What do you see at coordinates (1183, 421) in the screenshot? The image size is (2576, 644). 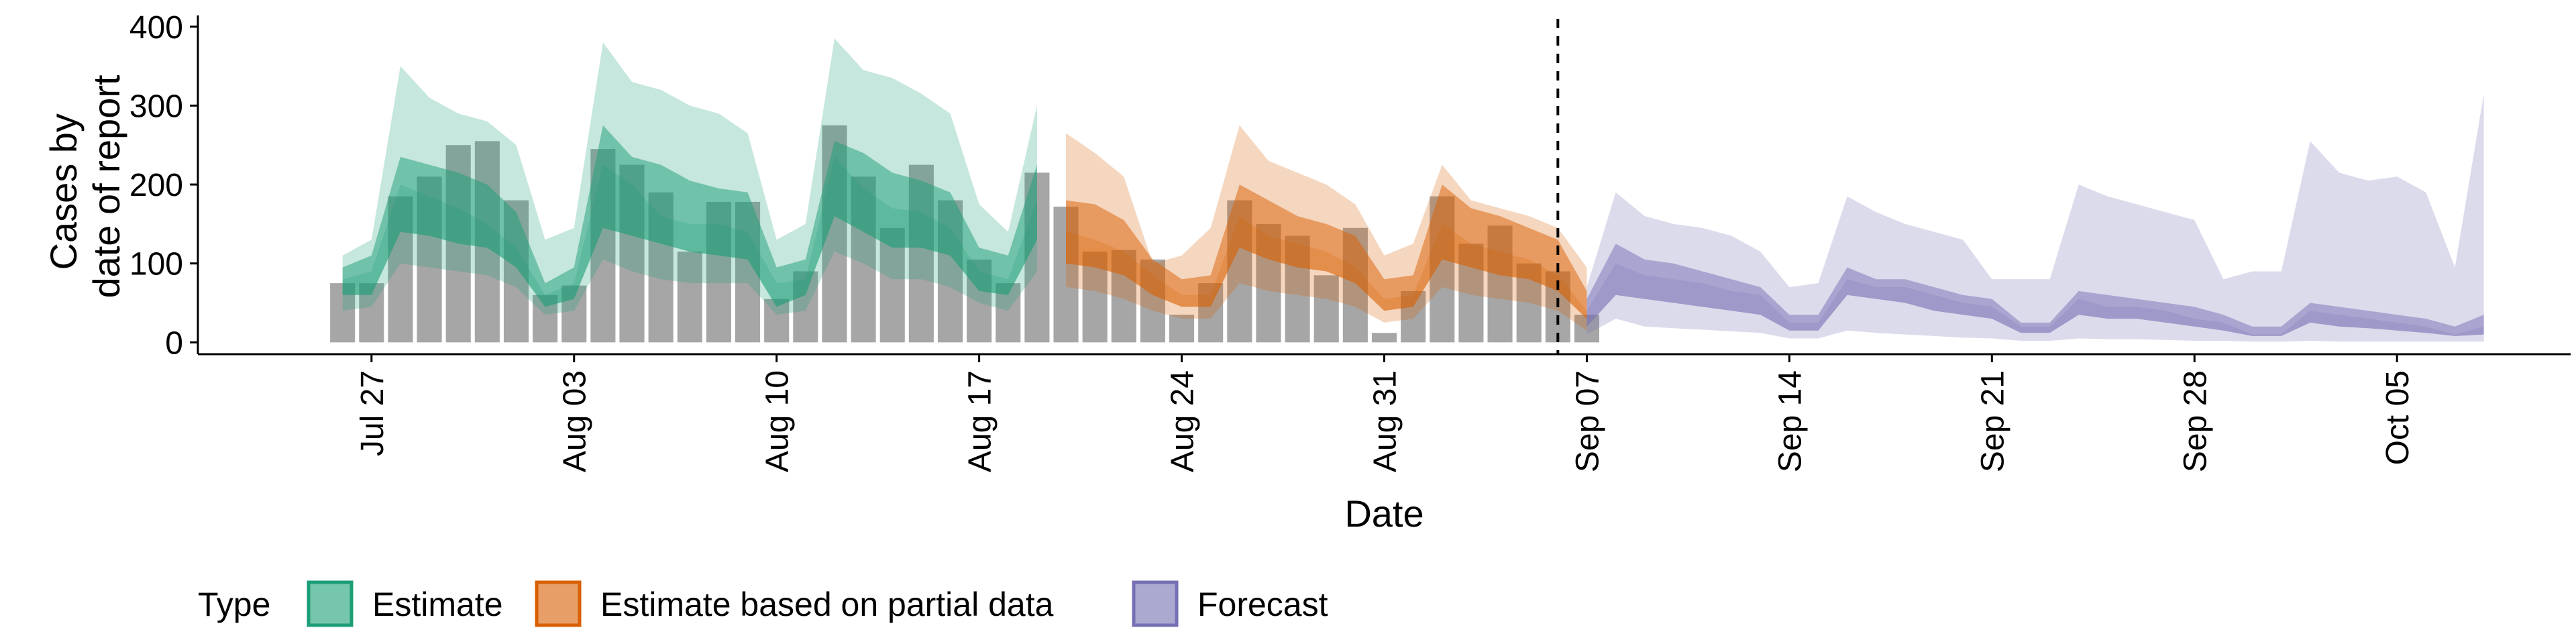 I see `x-tick-label: Aug 24` at bounding box center [1183, 421].